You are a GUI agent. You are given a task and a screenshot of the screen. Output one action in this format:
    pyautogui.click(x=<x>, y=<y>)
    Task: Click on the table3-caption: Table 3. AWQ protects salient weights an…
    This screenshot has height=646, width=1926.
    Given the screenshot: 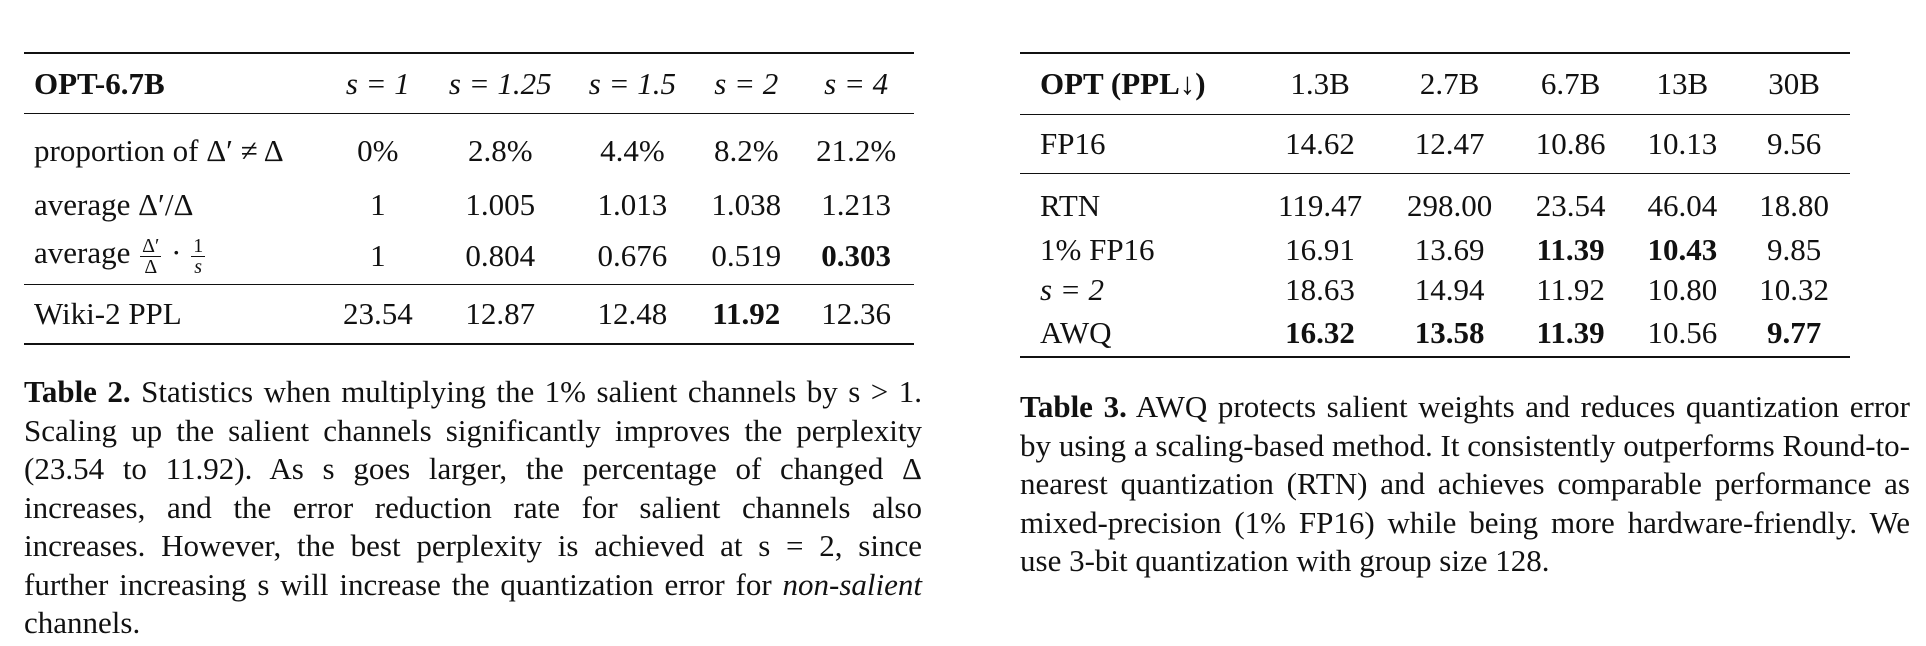 What is the action you would take?
    pyautogui.click(x=1465, y=484)
    